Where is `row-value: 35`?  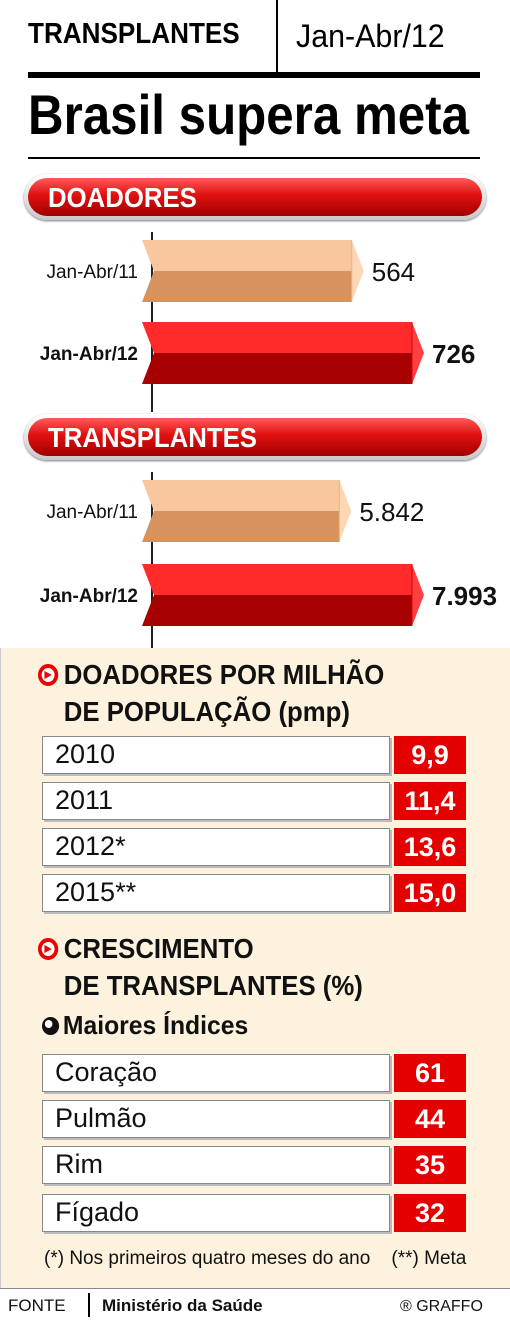 row-value: 35 is located at coordinates (430, 1165).